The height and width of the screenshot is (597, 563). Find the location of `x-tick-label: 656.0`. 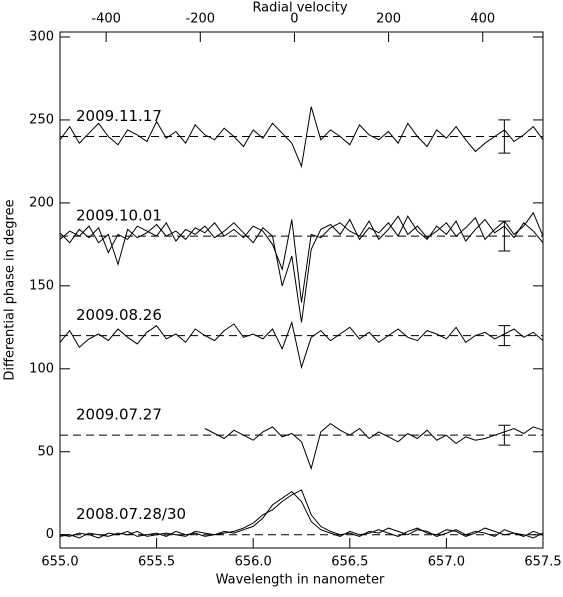

x-tick-label: 656.0 is located at coordinates (253, 562).